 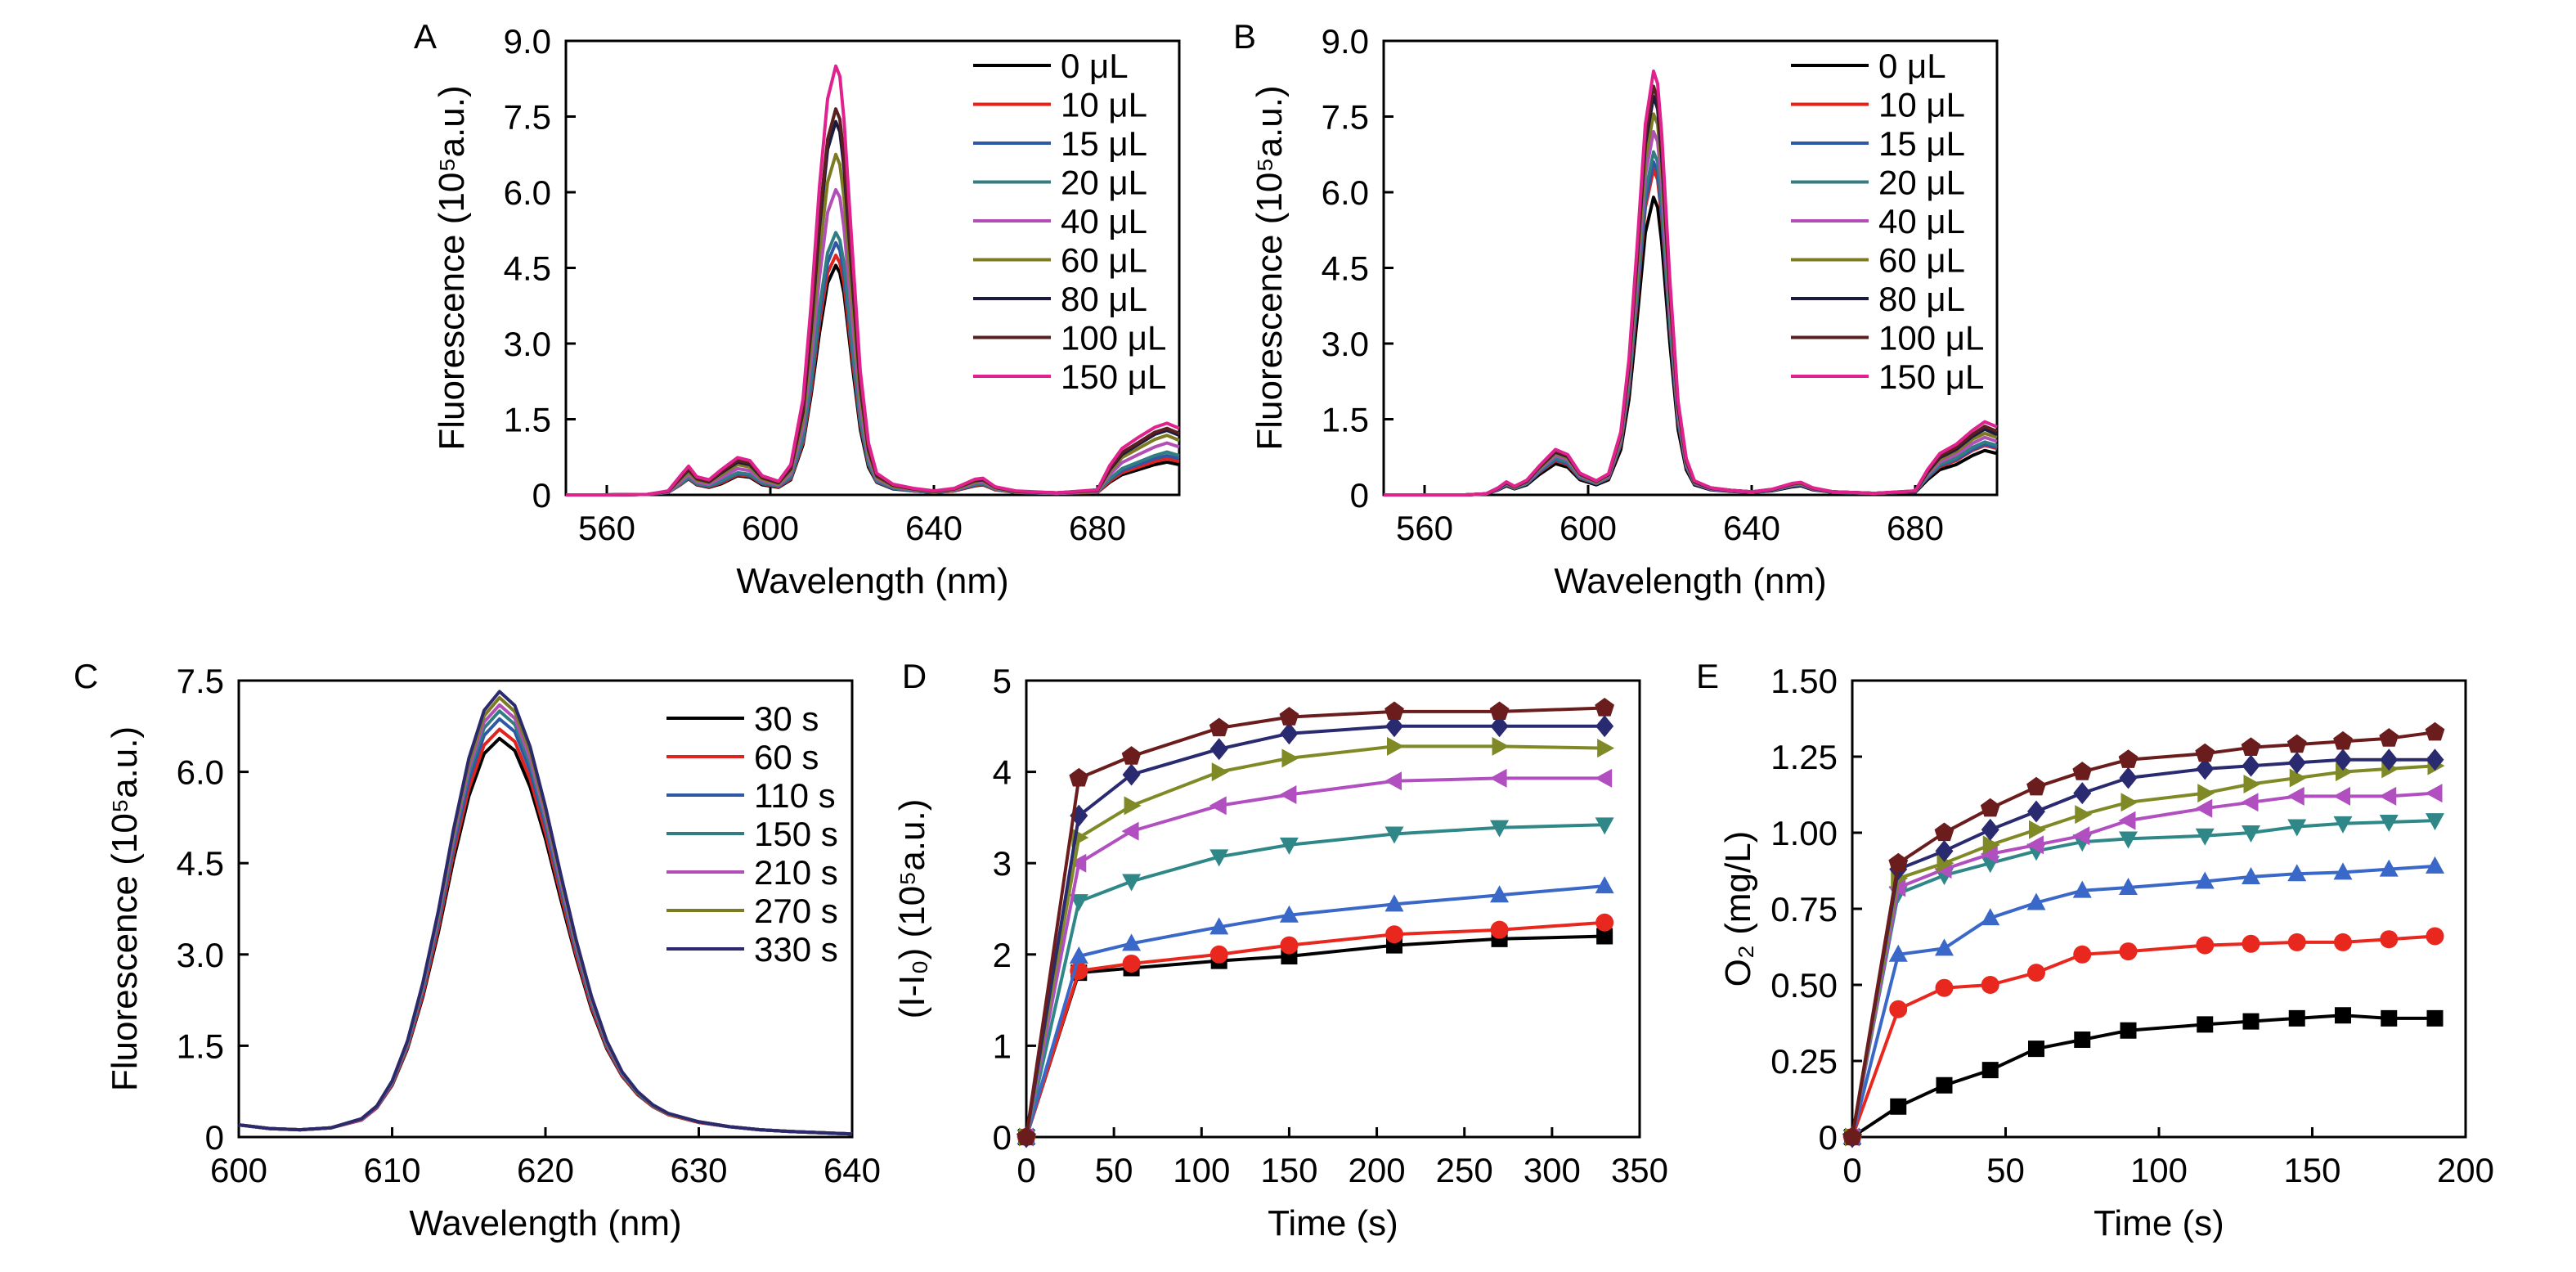 What do you see at coordinates (1804, 681) in the screenshot?
I see `y-tick-label: 1.50` at bounding box center [1804, 681].